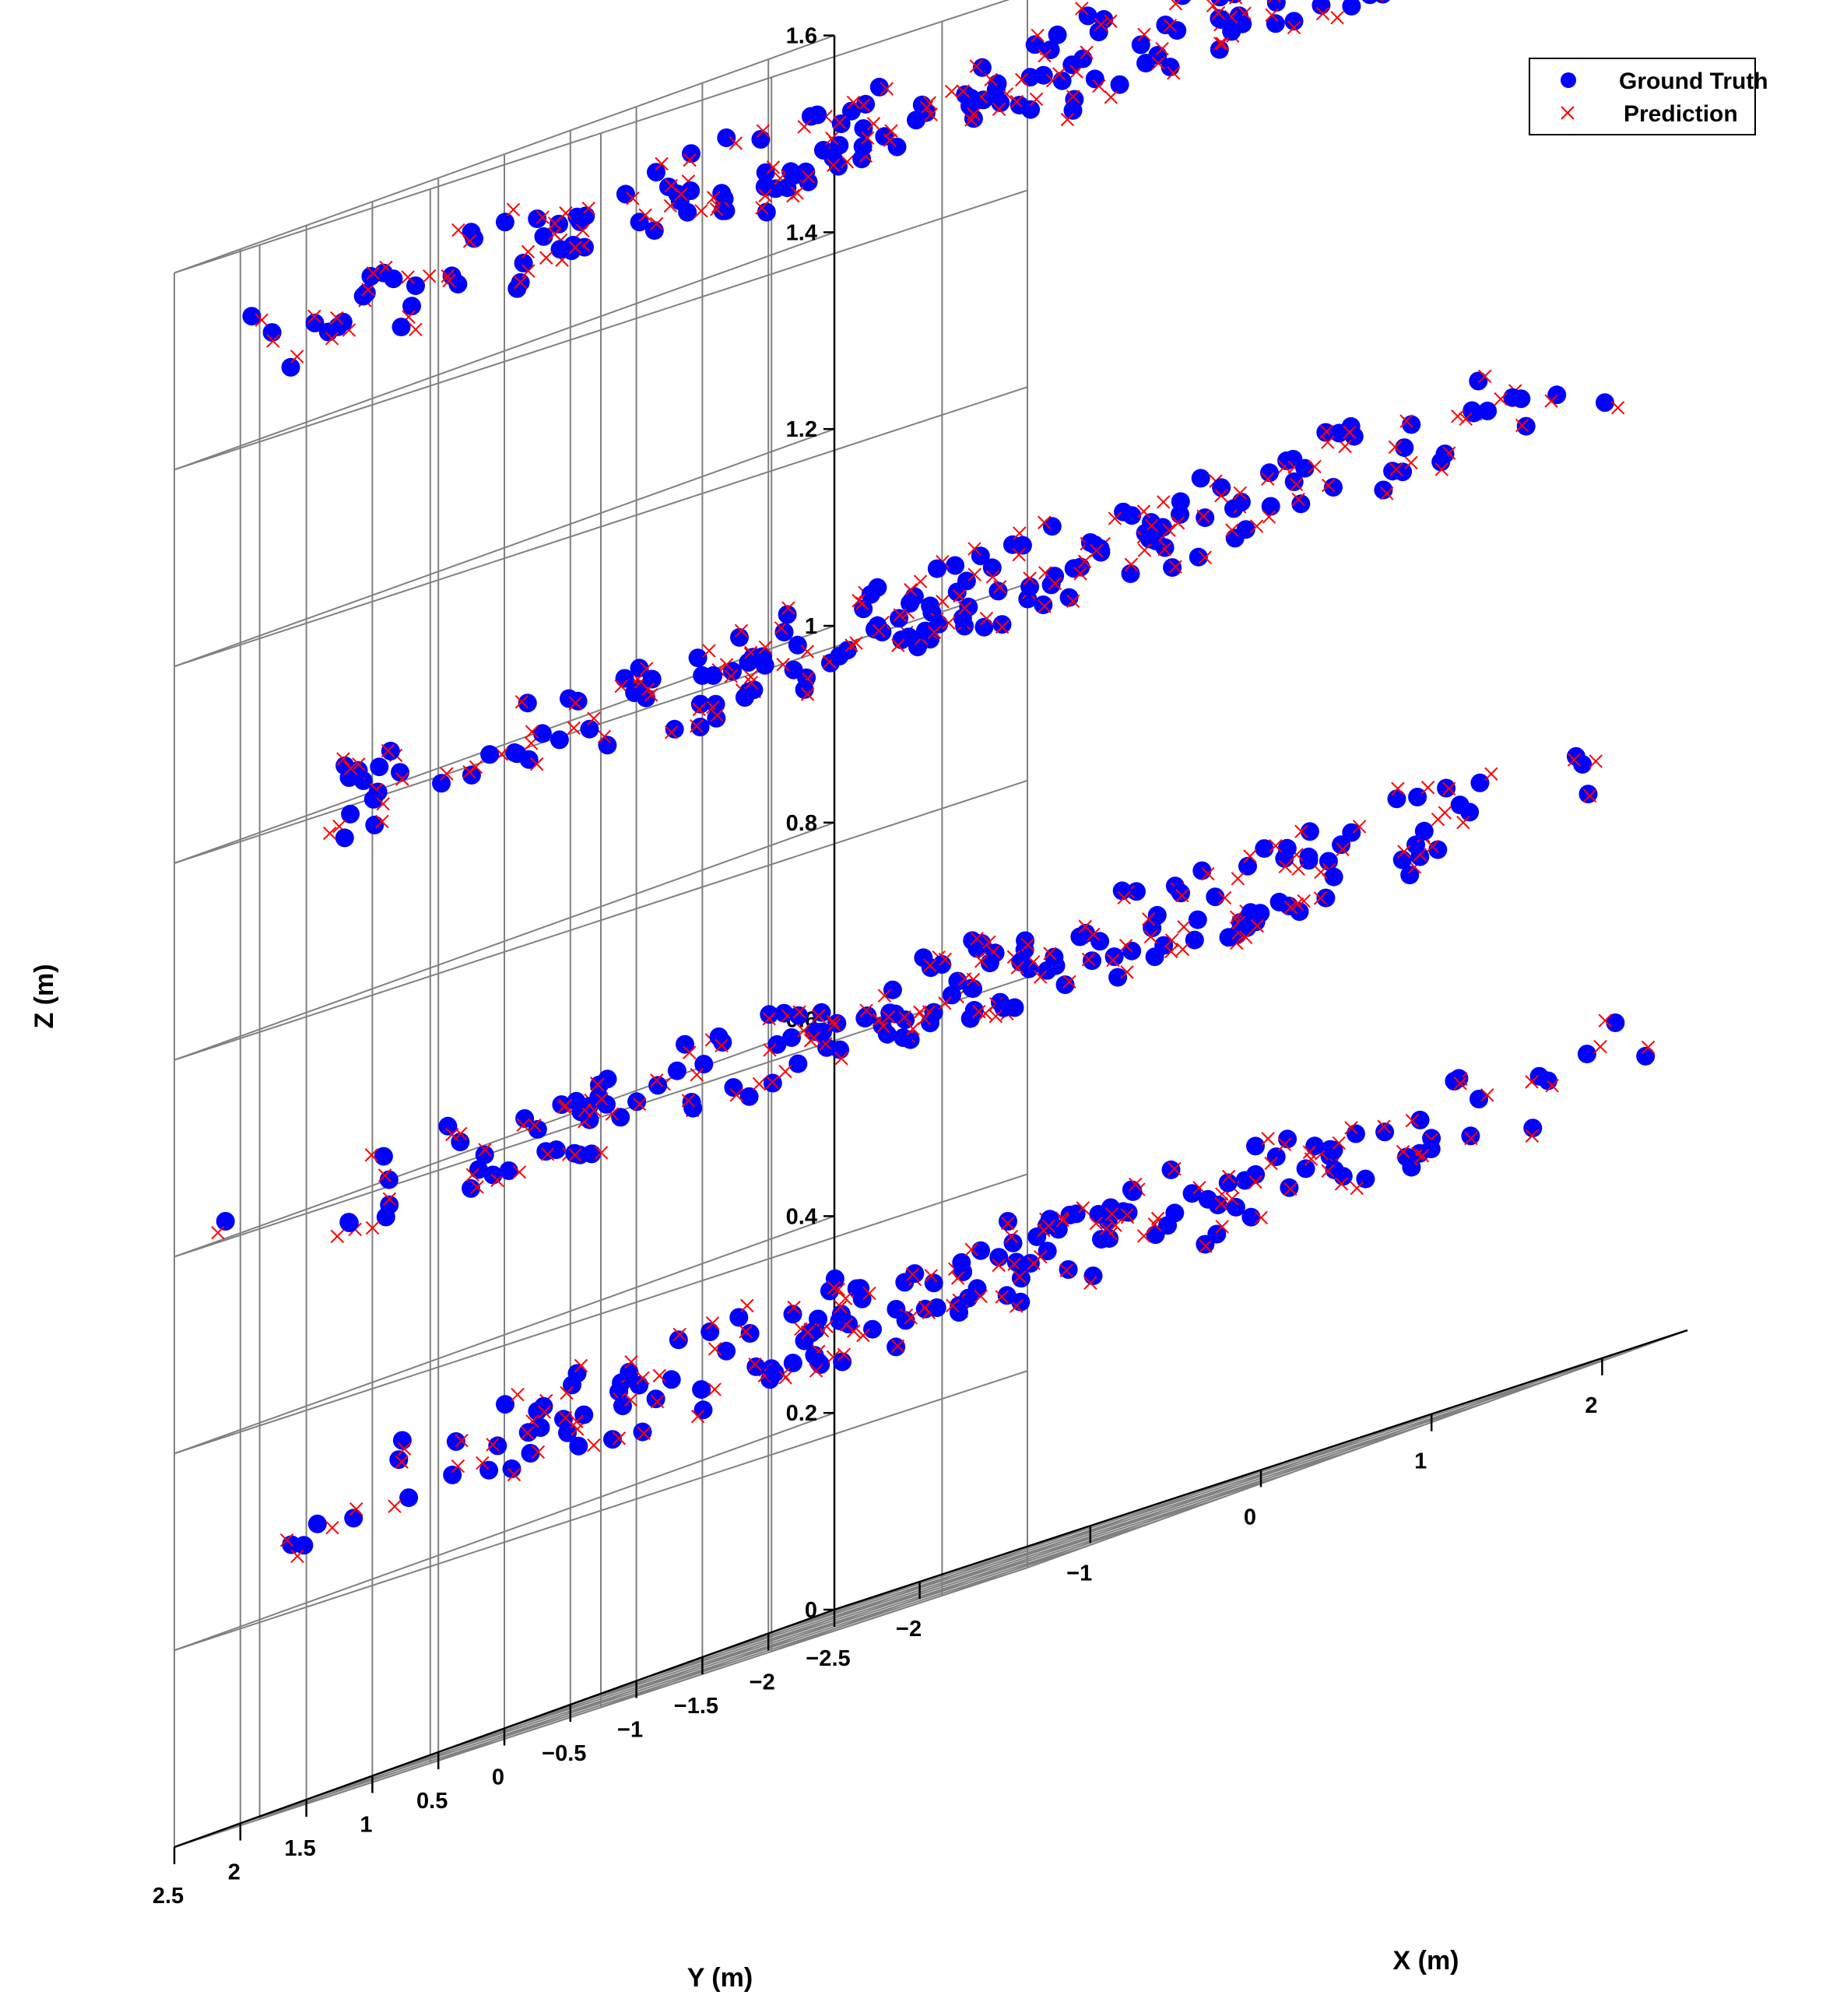 The width and height of the screenshot is (1840, 2016). Describe the element at coordinates (498, 1777) in the screenshot. I see `y-tick-label: 0` at that location.